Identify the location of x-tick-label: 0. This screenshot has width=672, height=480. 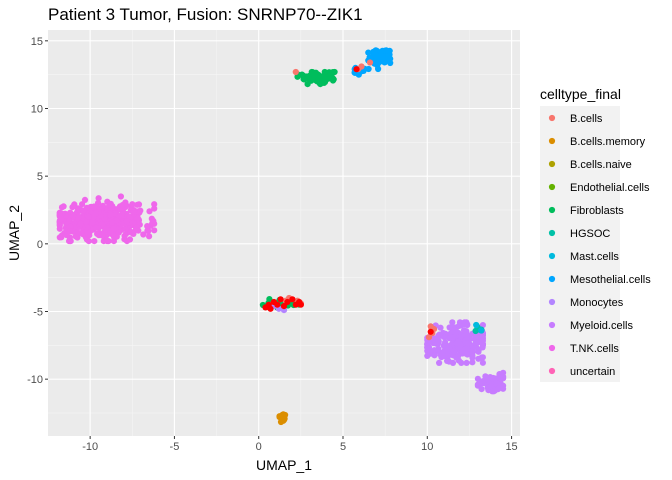
(259, 447).